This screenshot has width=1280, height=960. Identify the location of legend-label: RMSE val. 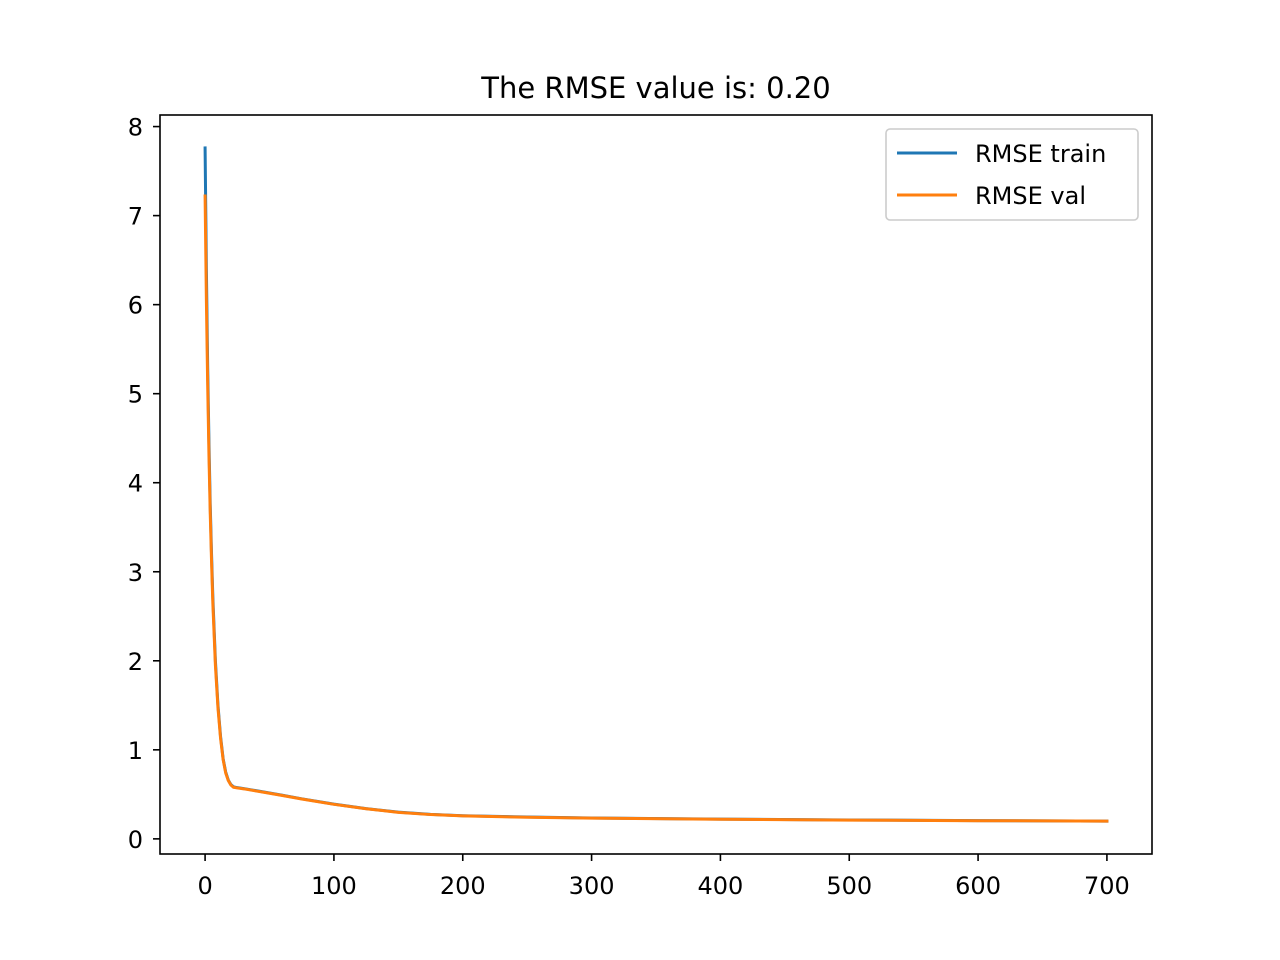
(1030, 196).